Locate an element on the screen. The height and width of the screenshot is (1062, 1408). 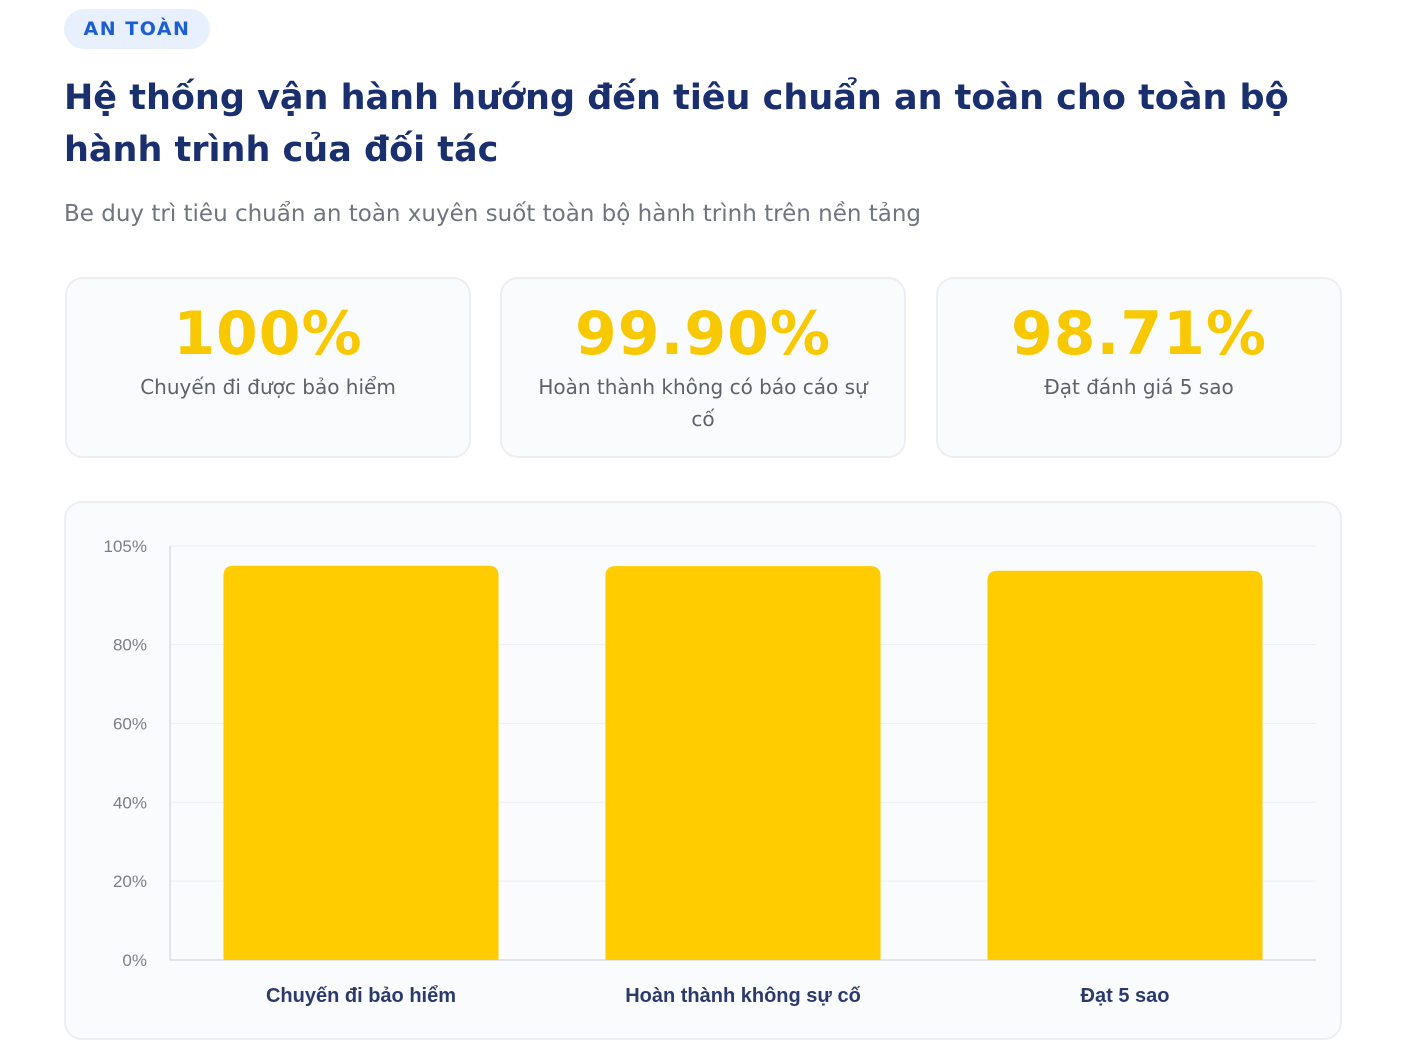
y-tick-label: 20% is located at coordinates (130, 881).